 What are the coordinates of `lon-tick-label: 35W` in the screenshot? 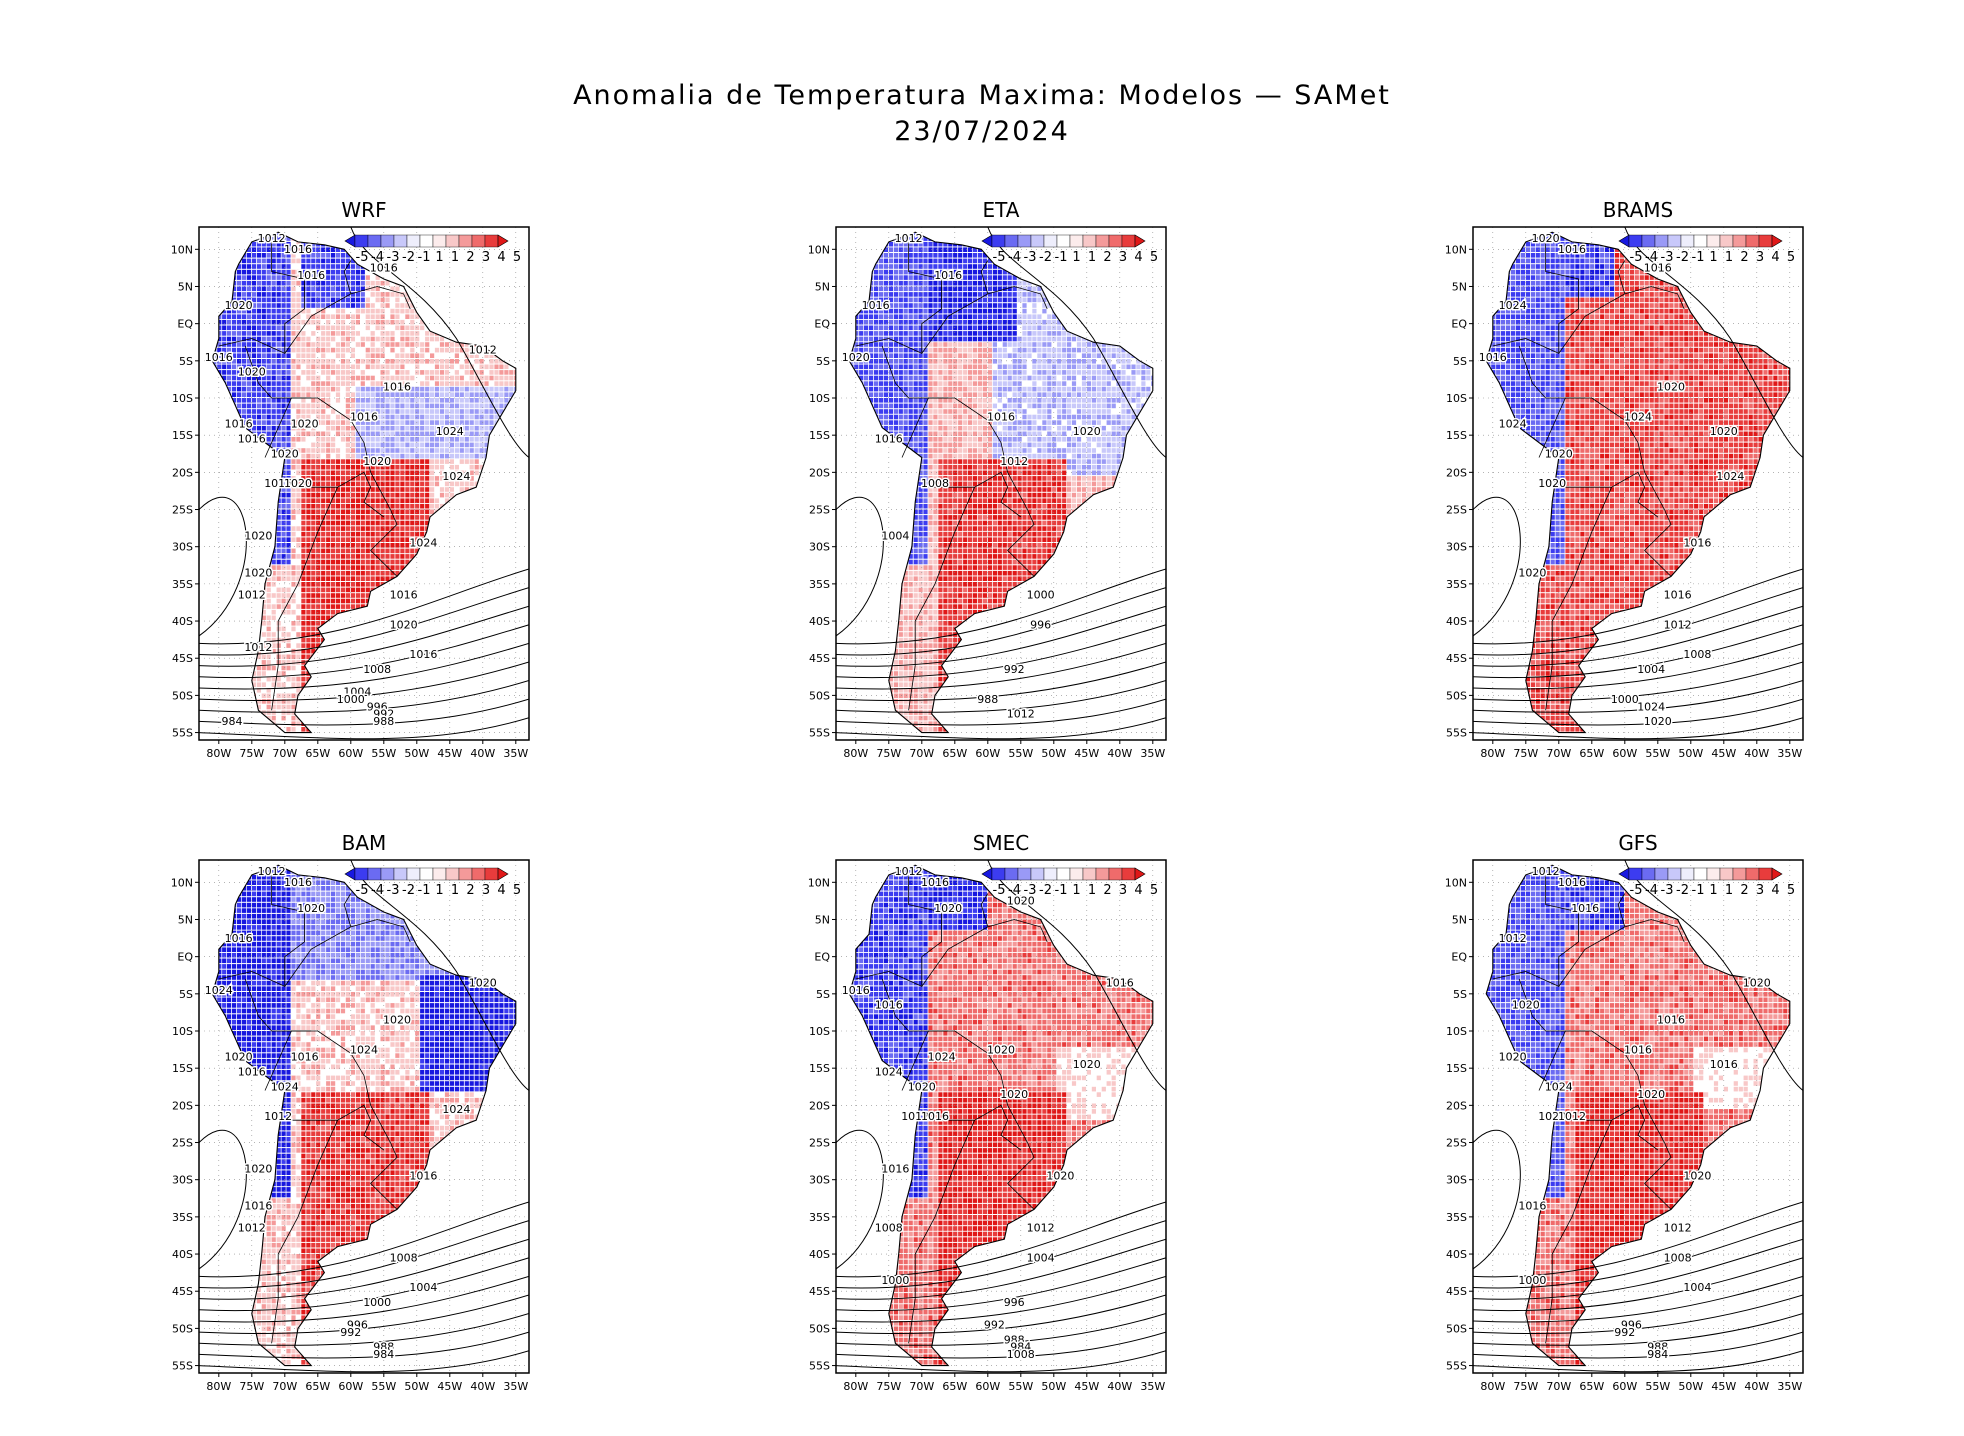 It's located at (1152, 753).